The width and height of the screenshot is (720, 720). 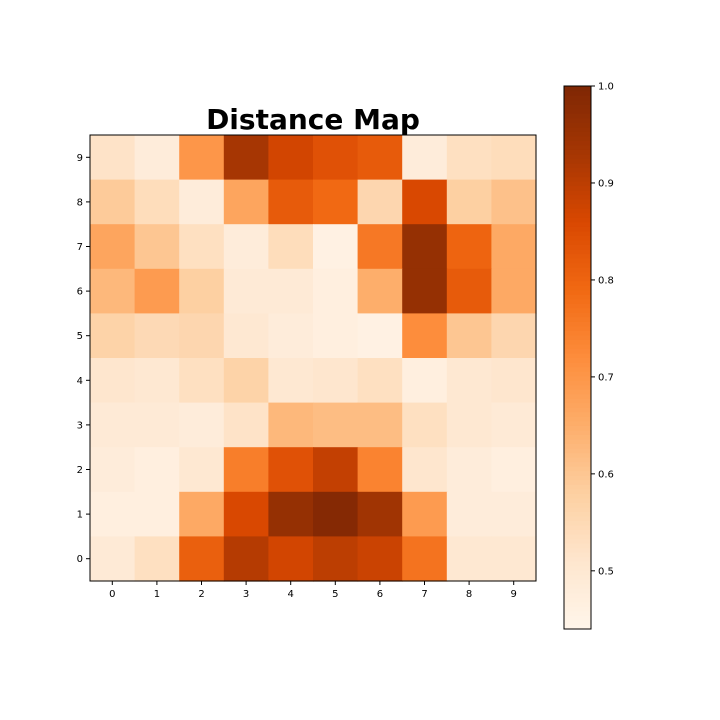 What do you see at coordinates (112, 594) in the screenshot?
I see `x-tick-label: 0` at bounding box center [112, 594].